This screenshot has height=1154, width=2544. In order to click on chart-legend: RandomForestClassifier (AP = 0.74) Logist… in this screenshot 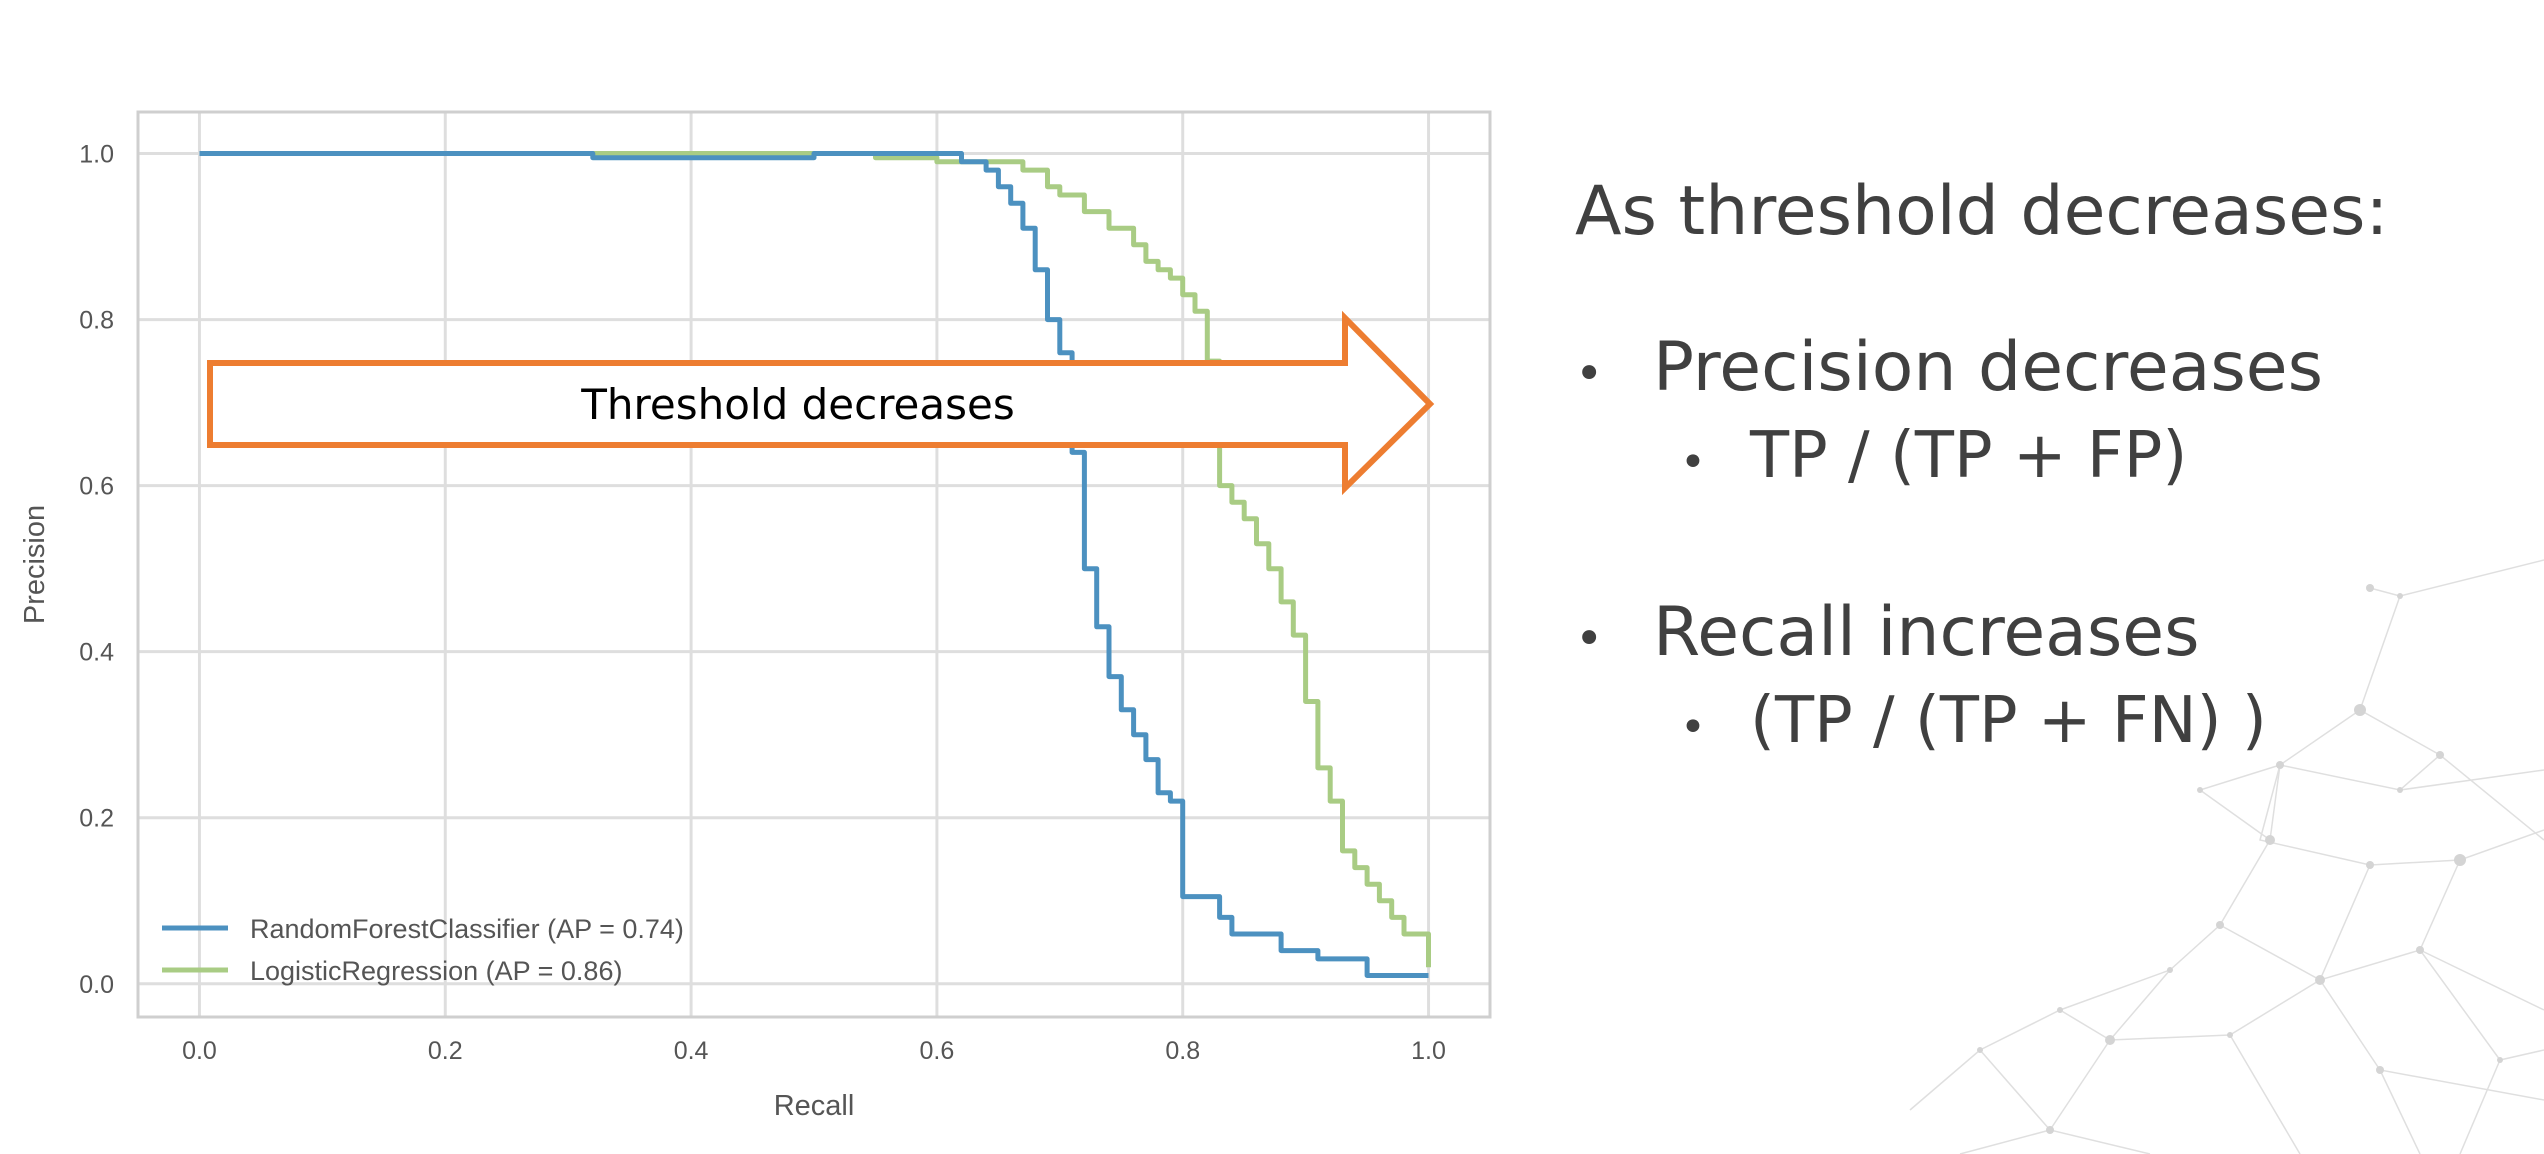, I will do `click(423, 950)`.